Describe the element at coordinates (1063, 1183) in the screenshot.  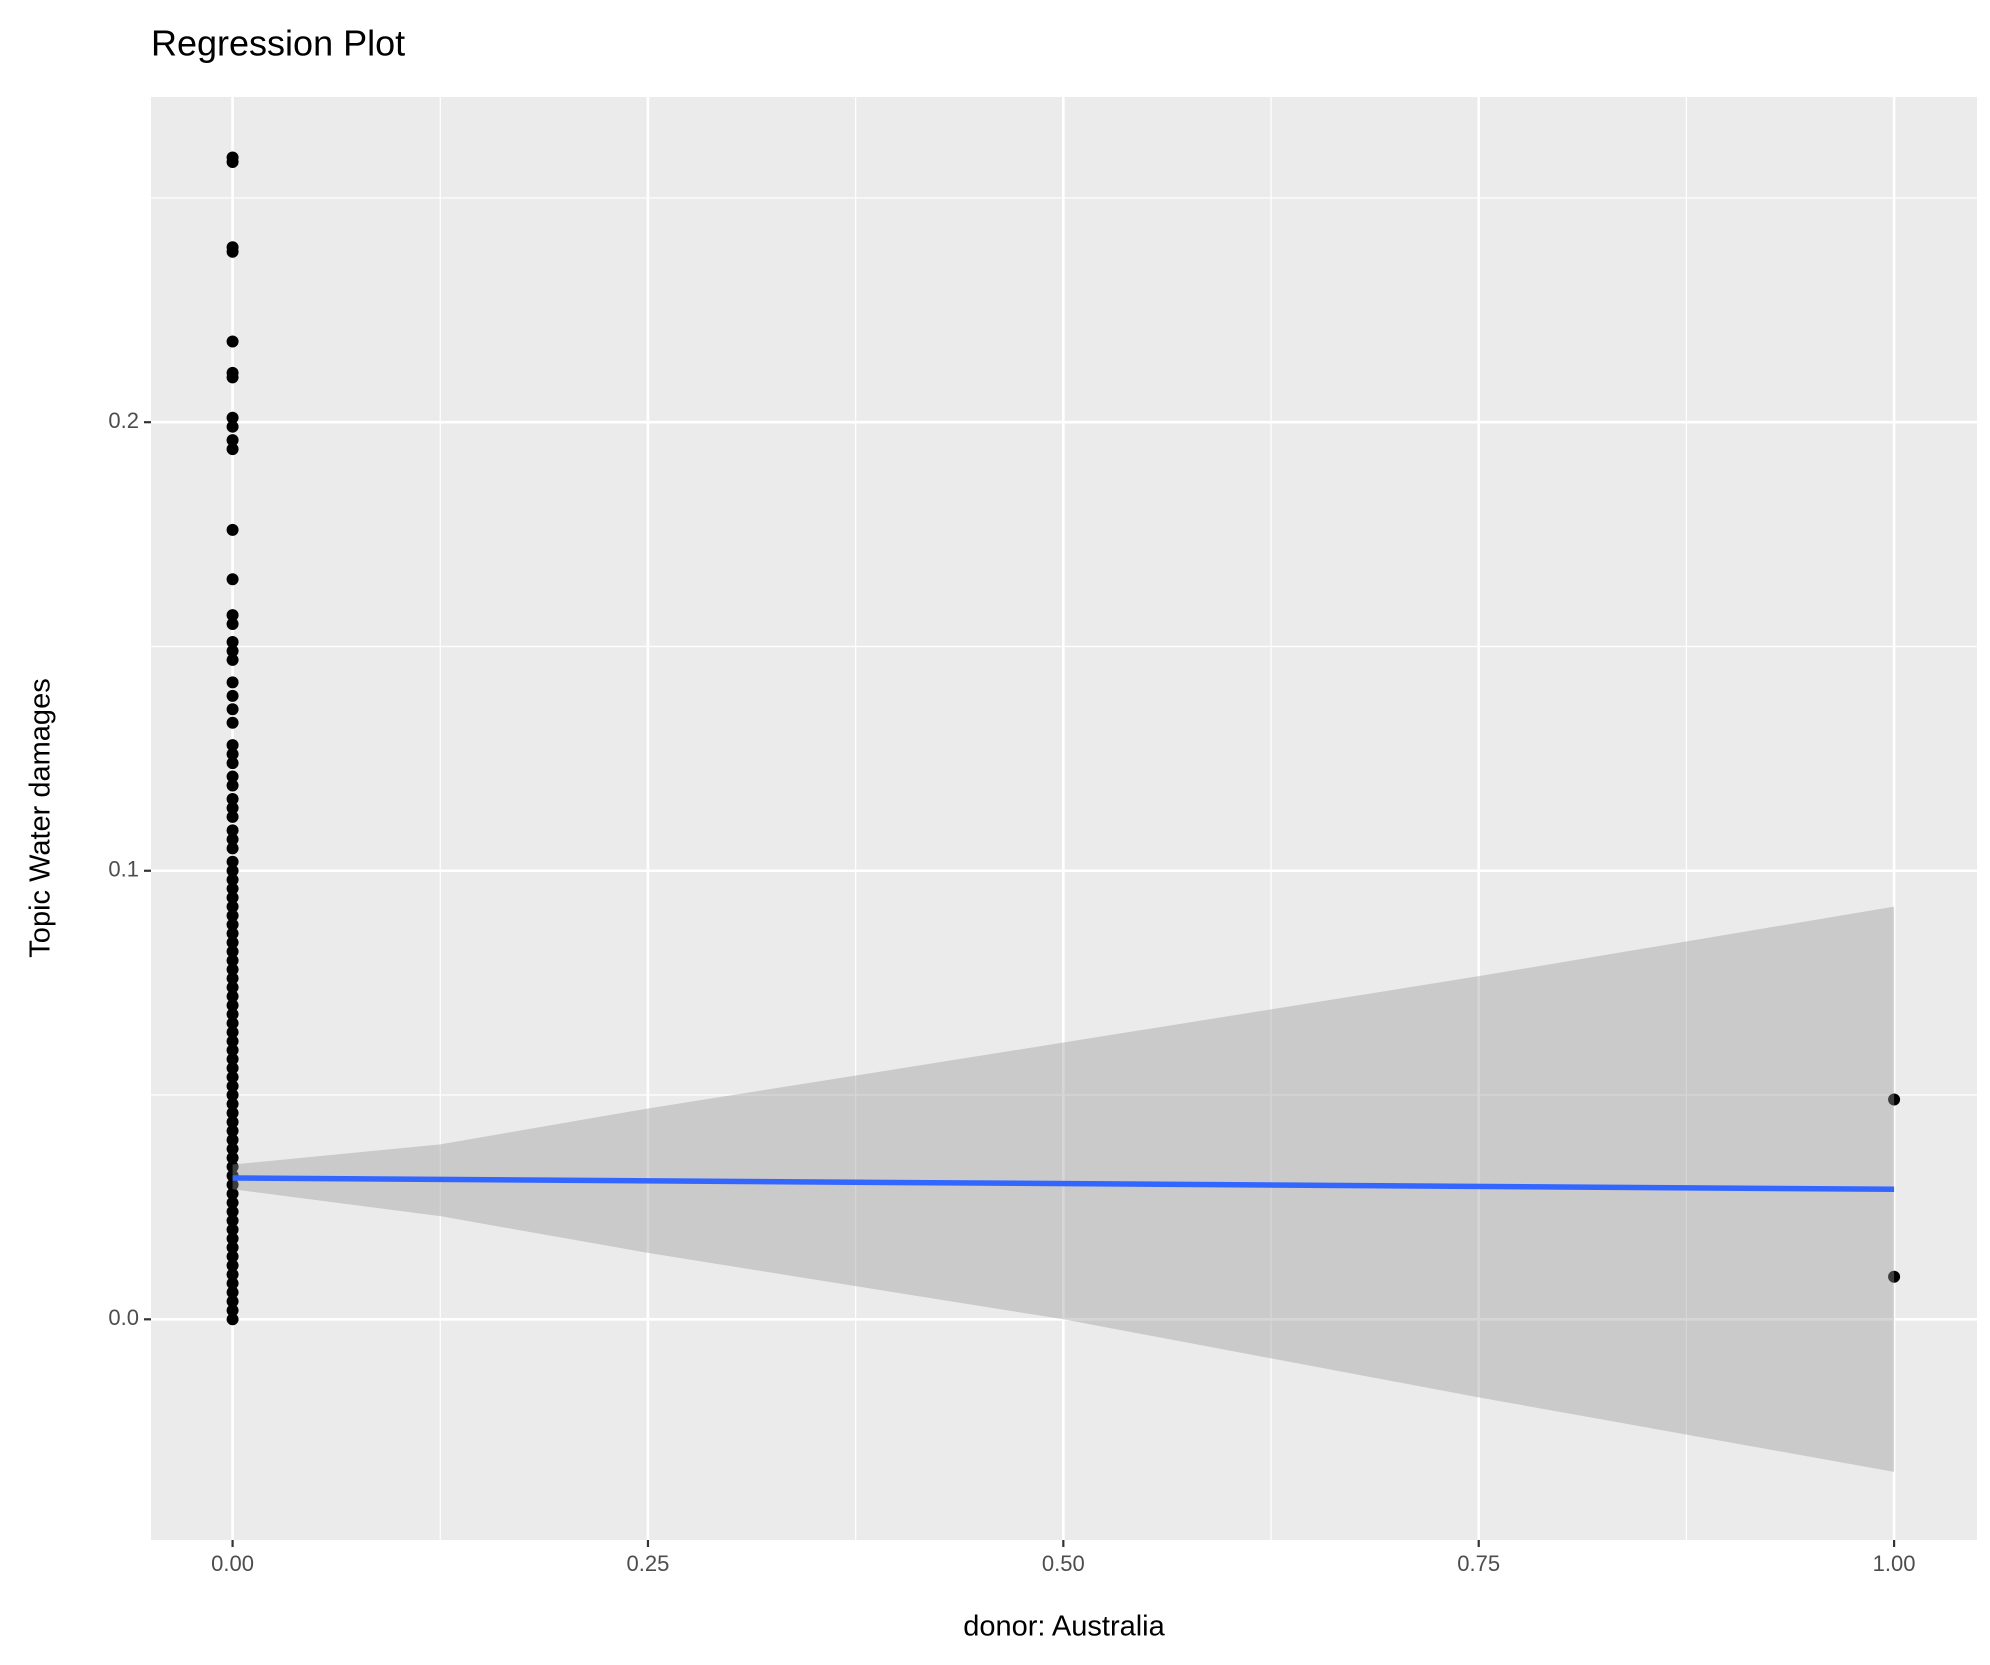
I see `regression-line` at that location.